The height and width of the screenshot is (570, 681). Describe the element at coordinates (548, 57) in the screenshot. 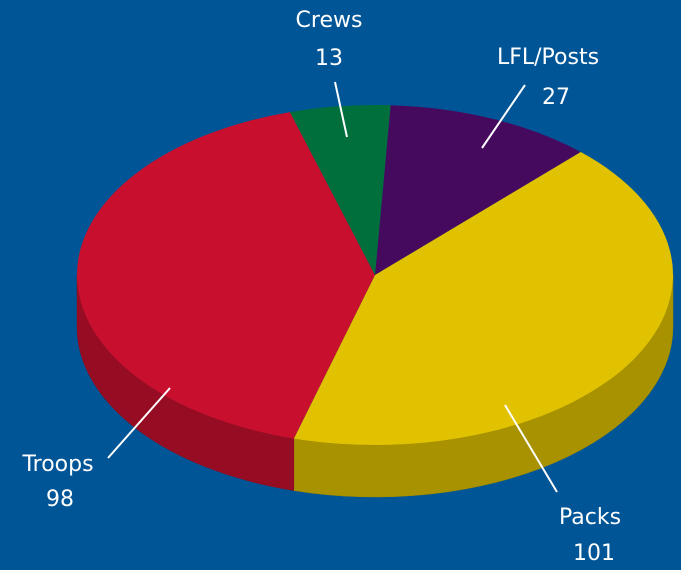

I see `slice-label: LFL/Posts` at that location.